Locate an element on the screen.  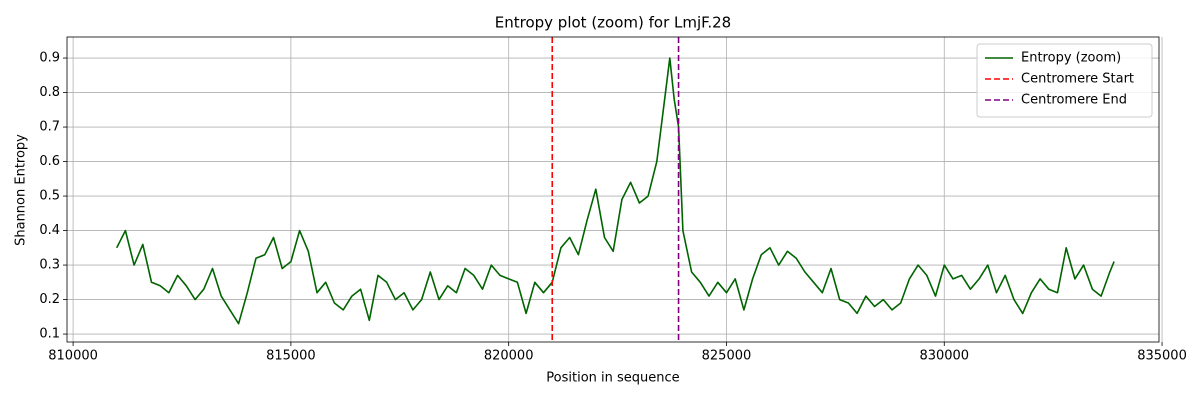
chart-title: Entropy plot (zoom) for LmjF.28 is located at coordinates (613, 23).